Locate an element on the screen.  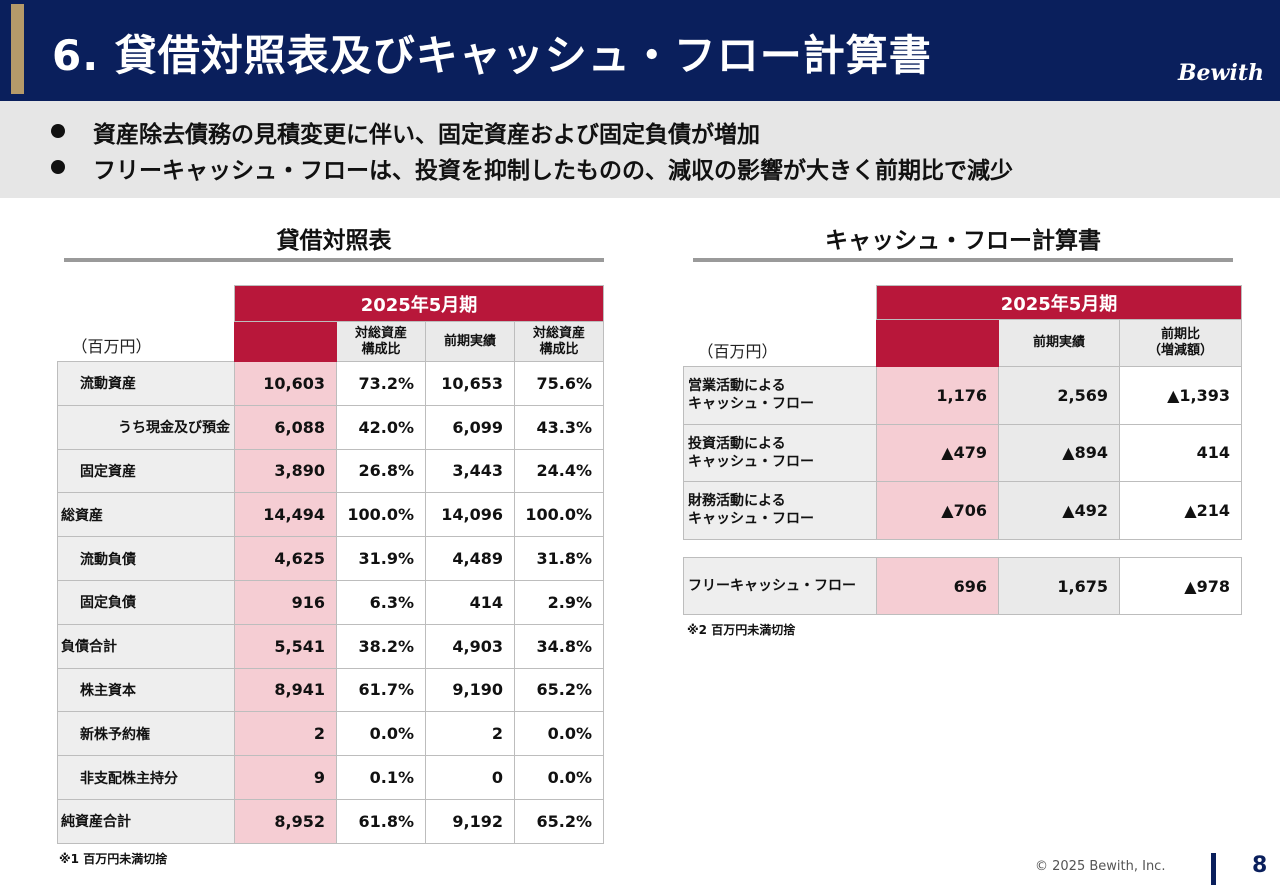
row-label: 負債合計 is located at coordinates (146, 646).